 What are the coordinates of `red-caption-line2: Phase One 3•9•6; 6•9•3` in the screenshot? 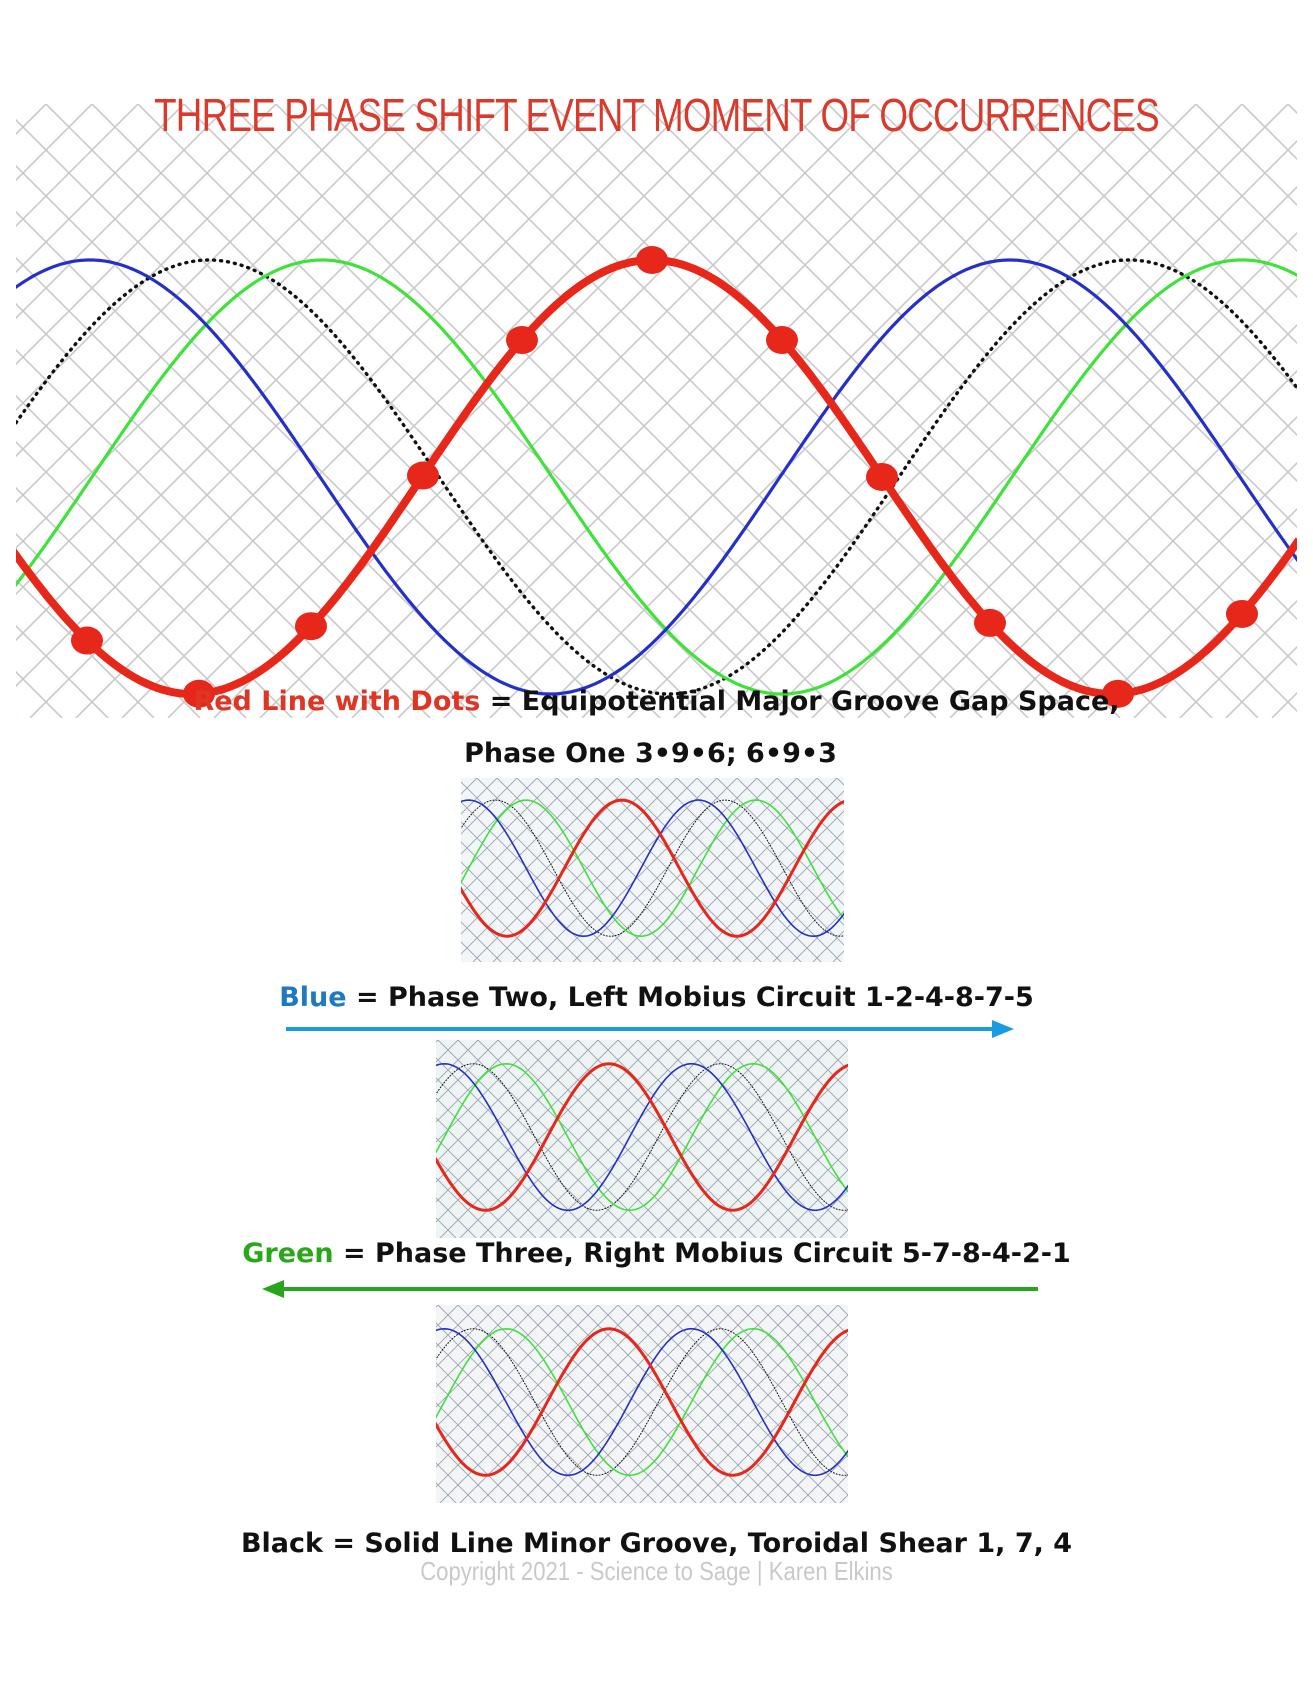 It's located at (650, 753).